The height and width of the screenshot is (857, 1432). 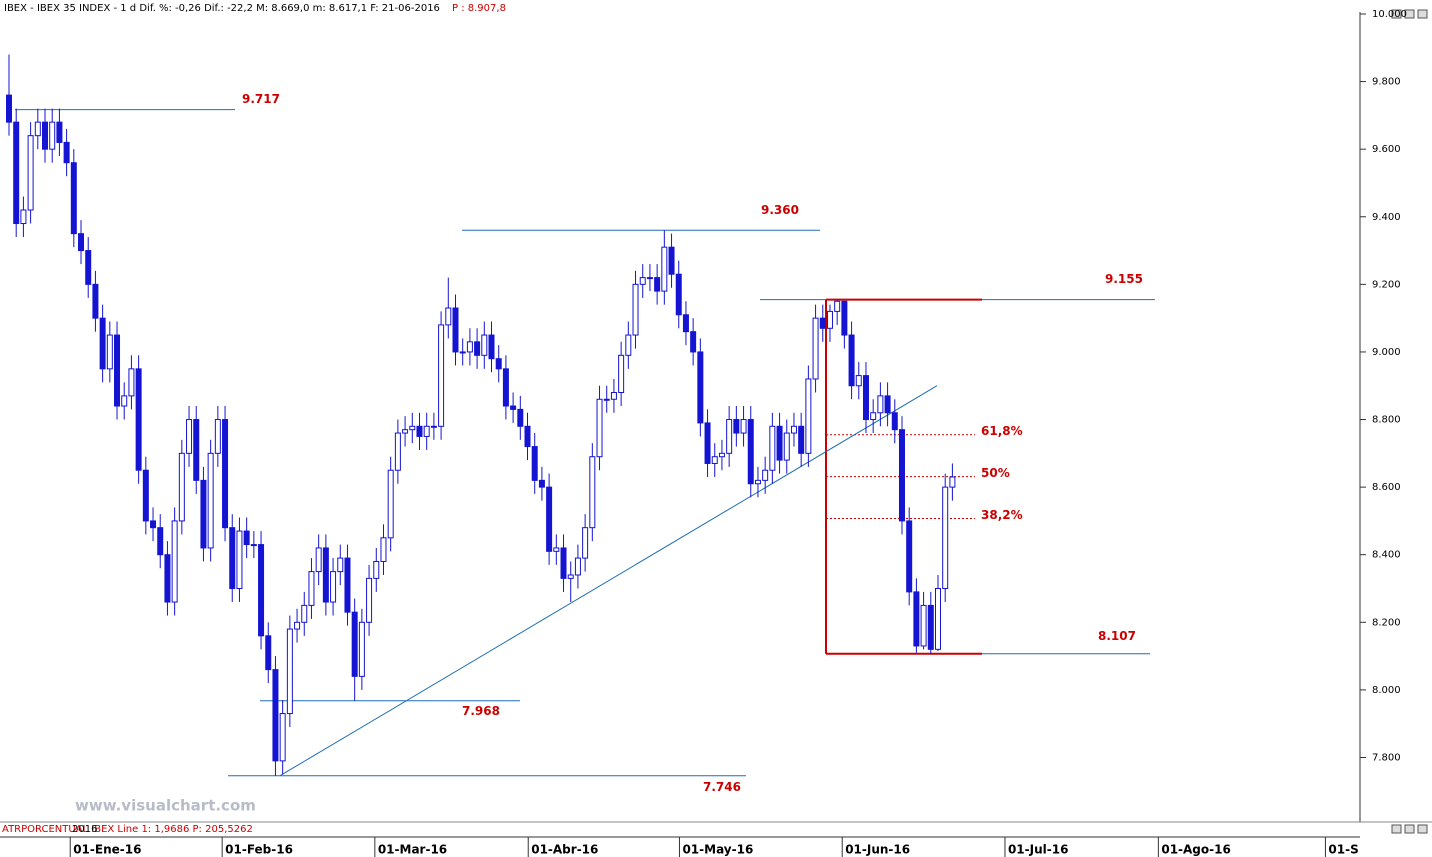 What do you see at coordinates (1386, 284) in the screenshot?
I see `y-tick-label: 9.200` at bounding box center [1386, 284].